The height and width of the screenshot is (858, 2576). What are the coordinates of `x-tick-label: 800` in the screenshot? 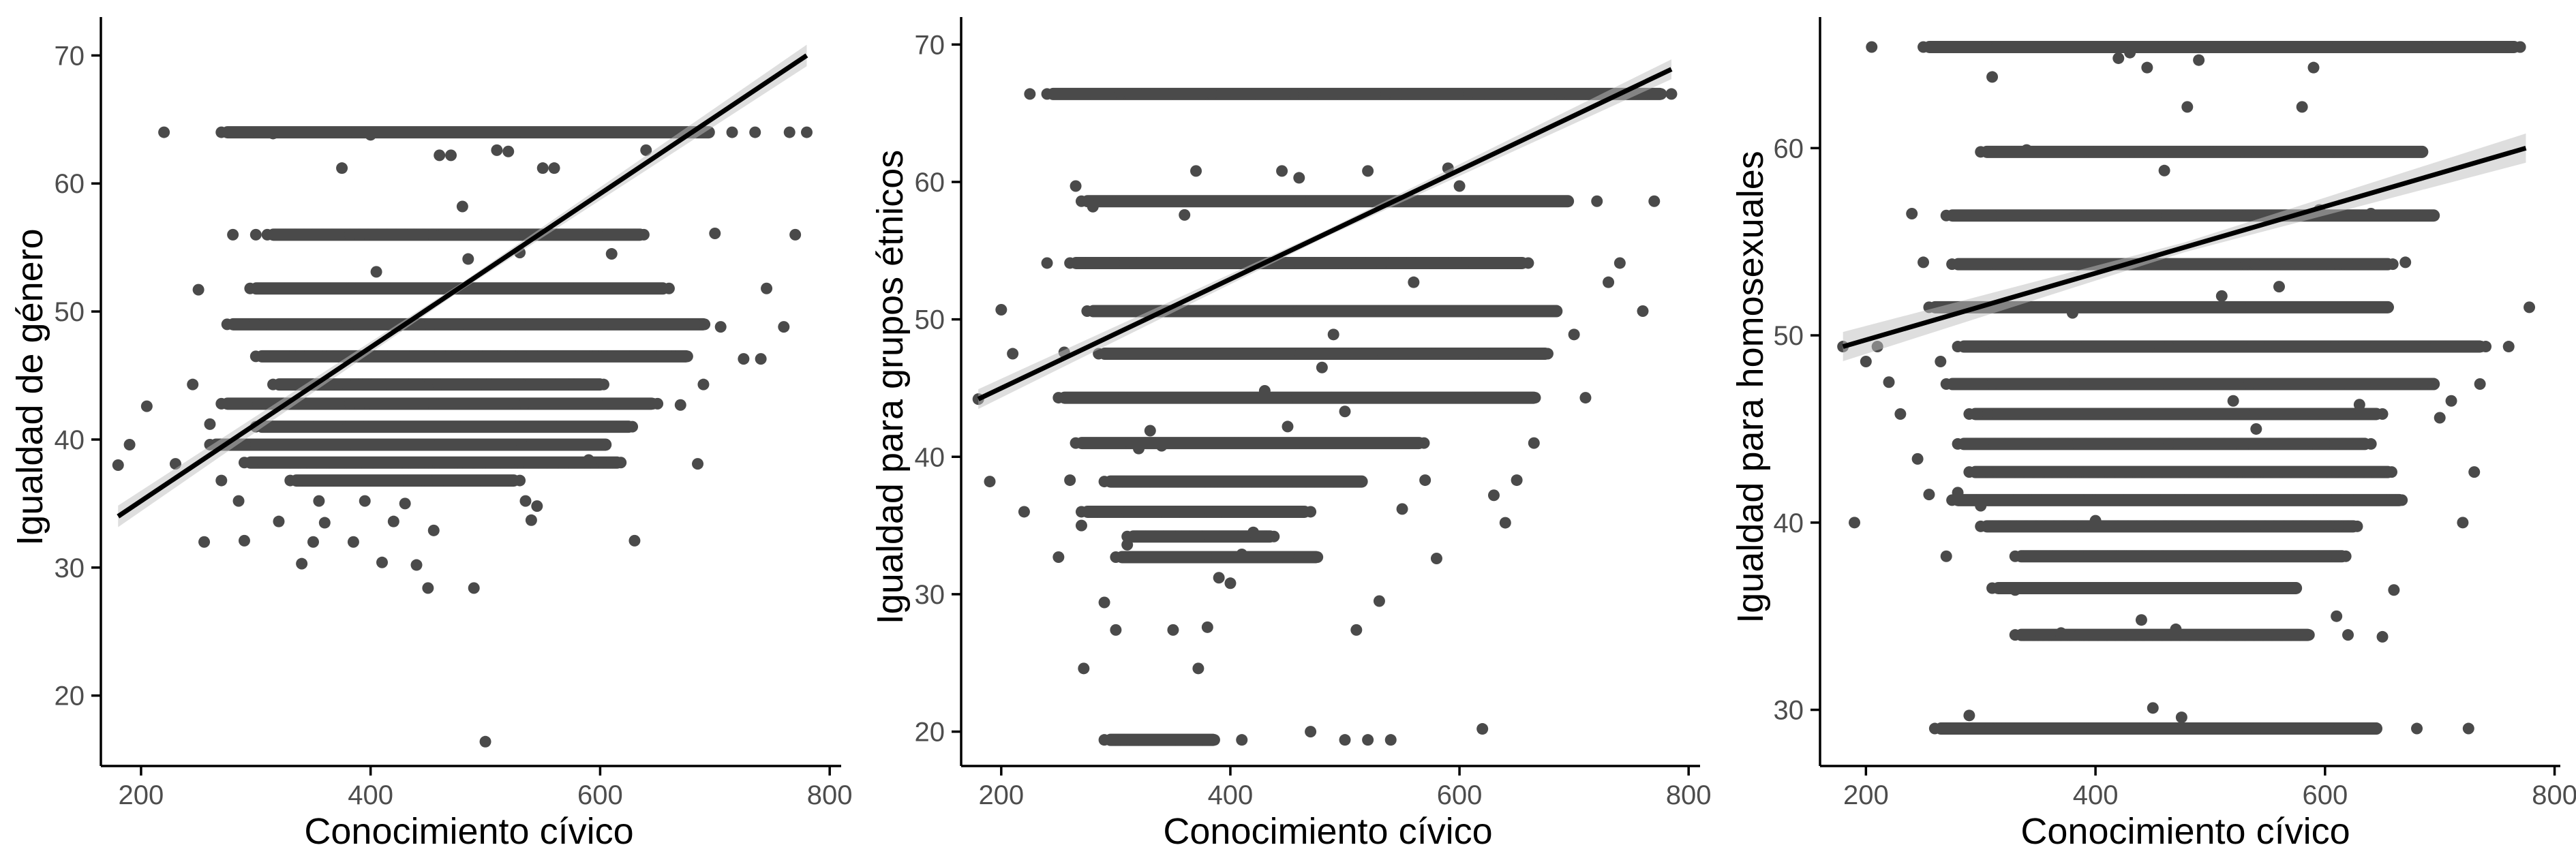 It's located at (830, 795).